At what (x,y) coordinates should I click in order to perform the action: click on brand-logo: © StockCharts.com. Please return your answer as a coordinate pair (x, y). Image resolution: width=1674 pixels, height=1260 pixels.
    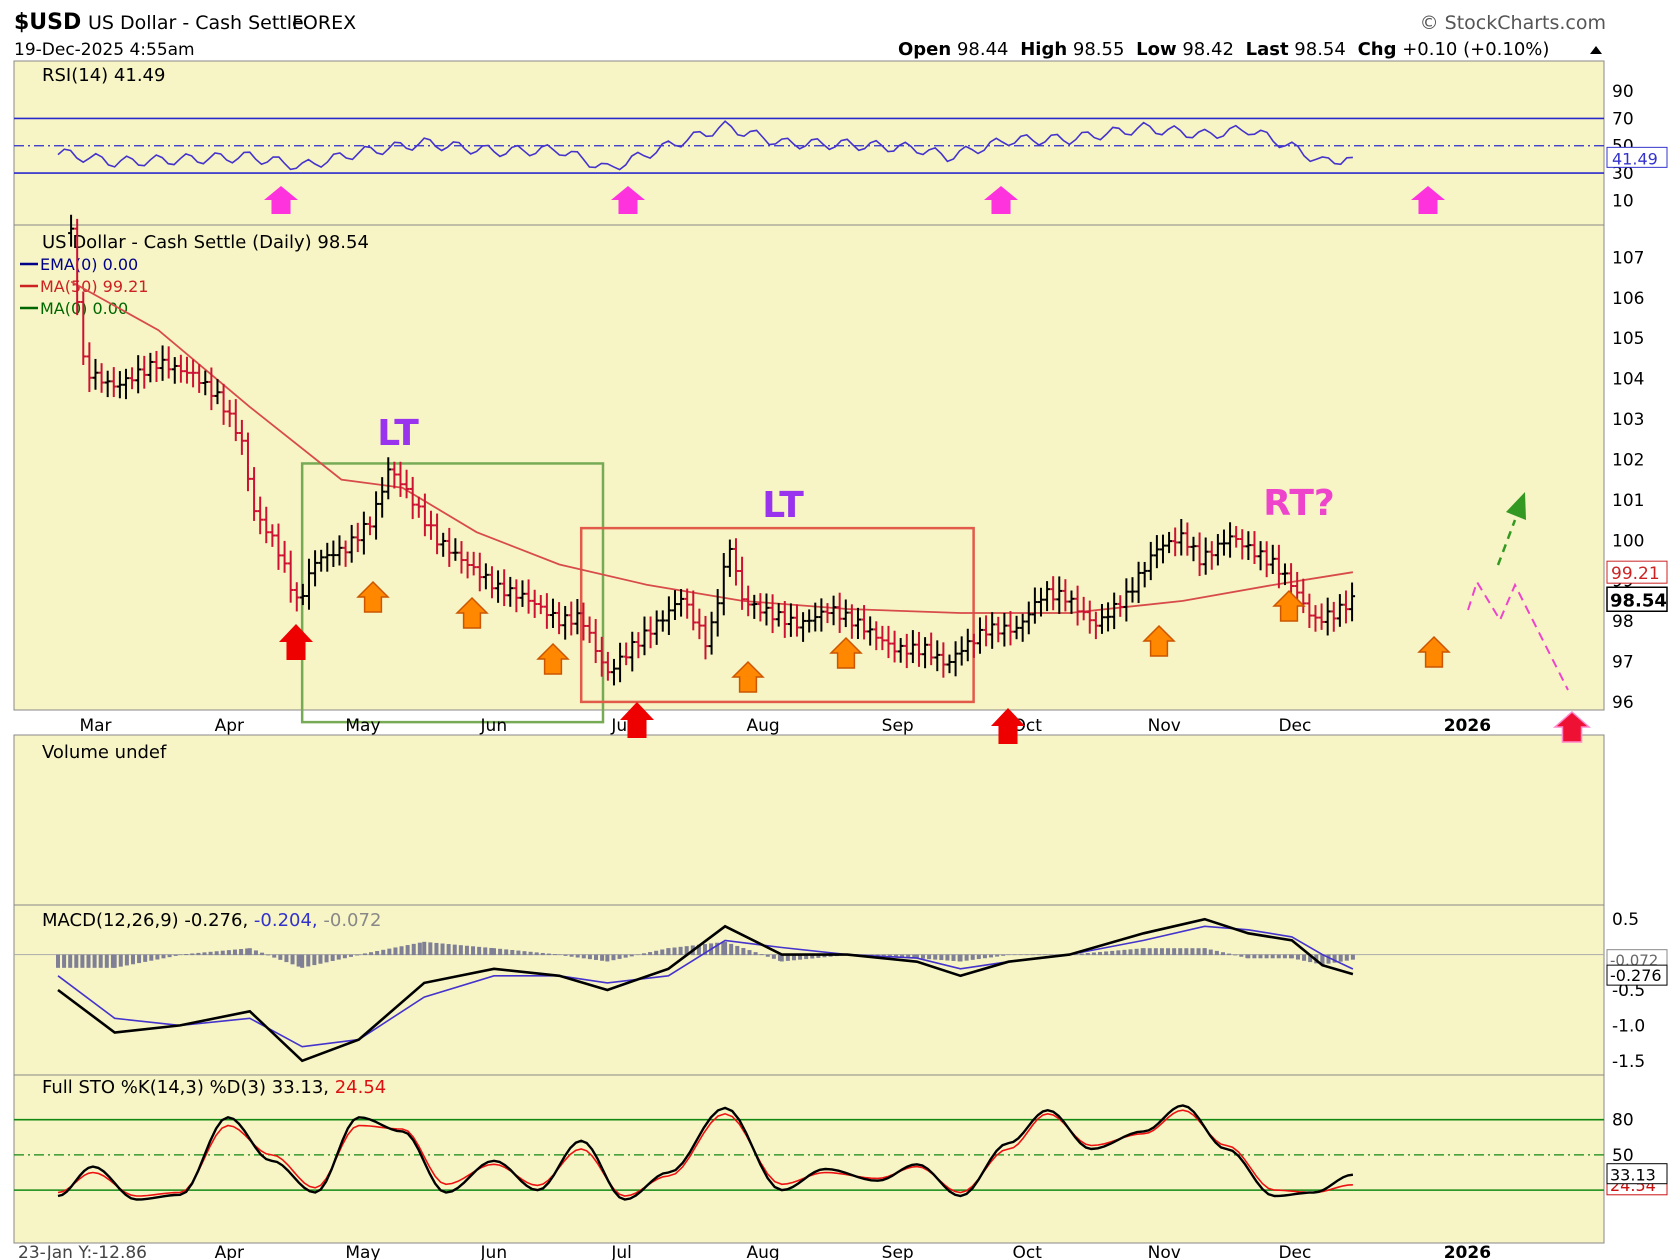
    Looking at the image, I should click on (1513, 23).